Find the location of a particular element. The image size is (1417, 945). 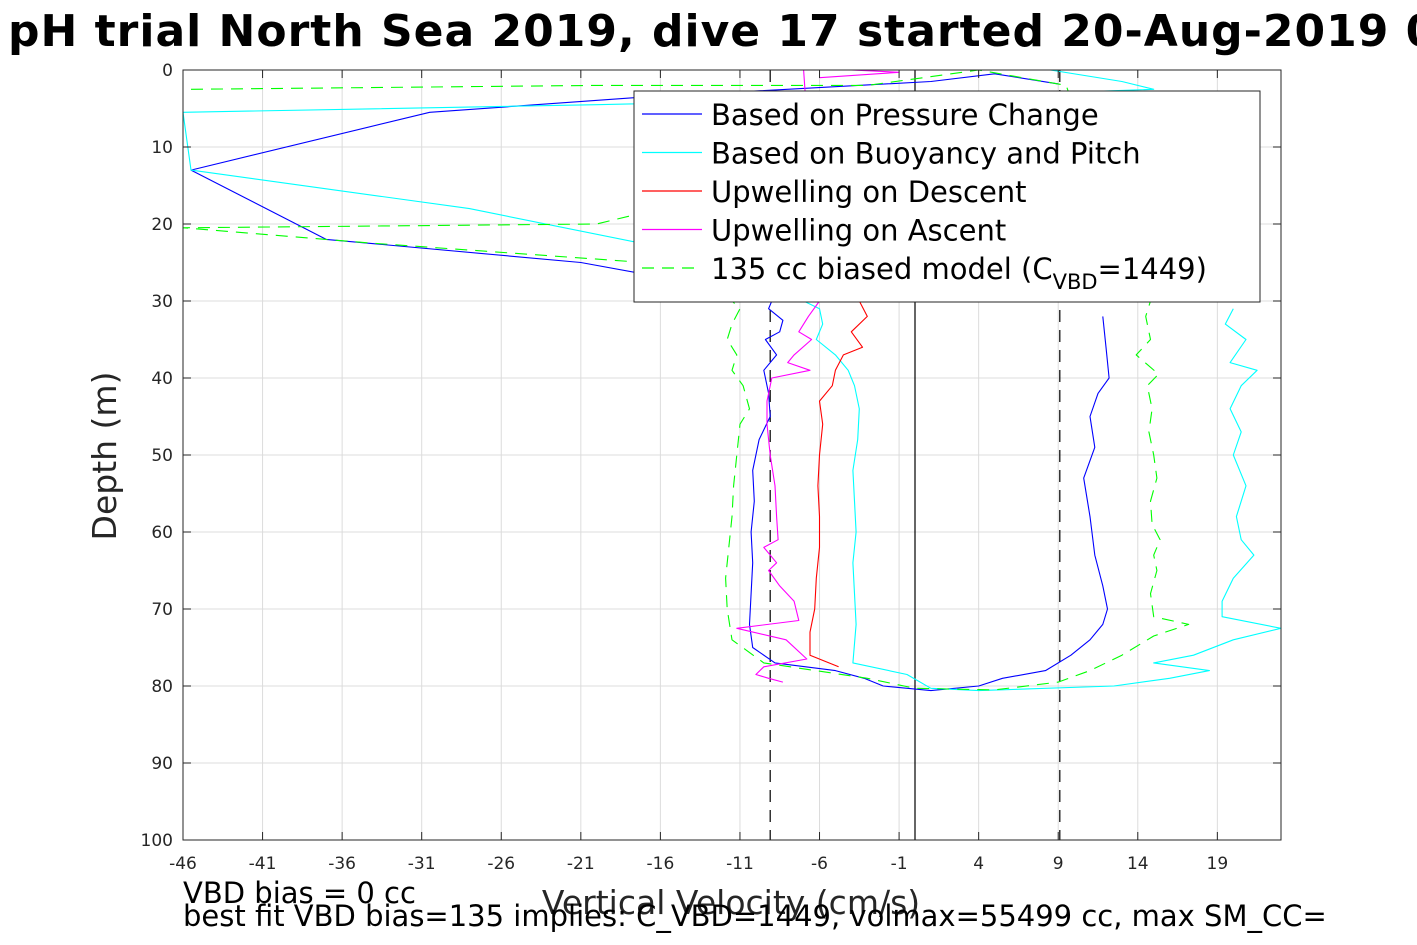

y-axis-label: Depth (m) is located at coordinates (104, 456).